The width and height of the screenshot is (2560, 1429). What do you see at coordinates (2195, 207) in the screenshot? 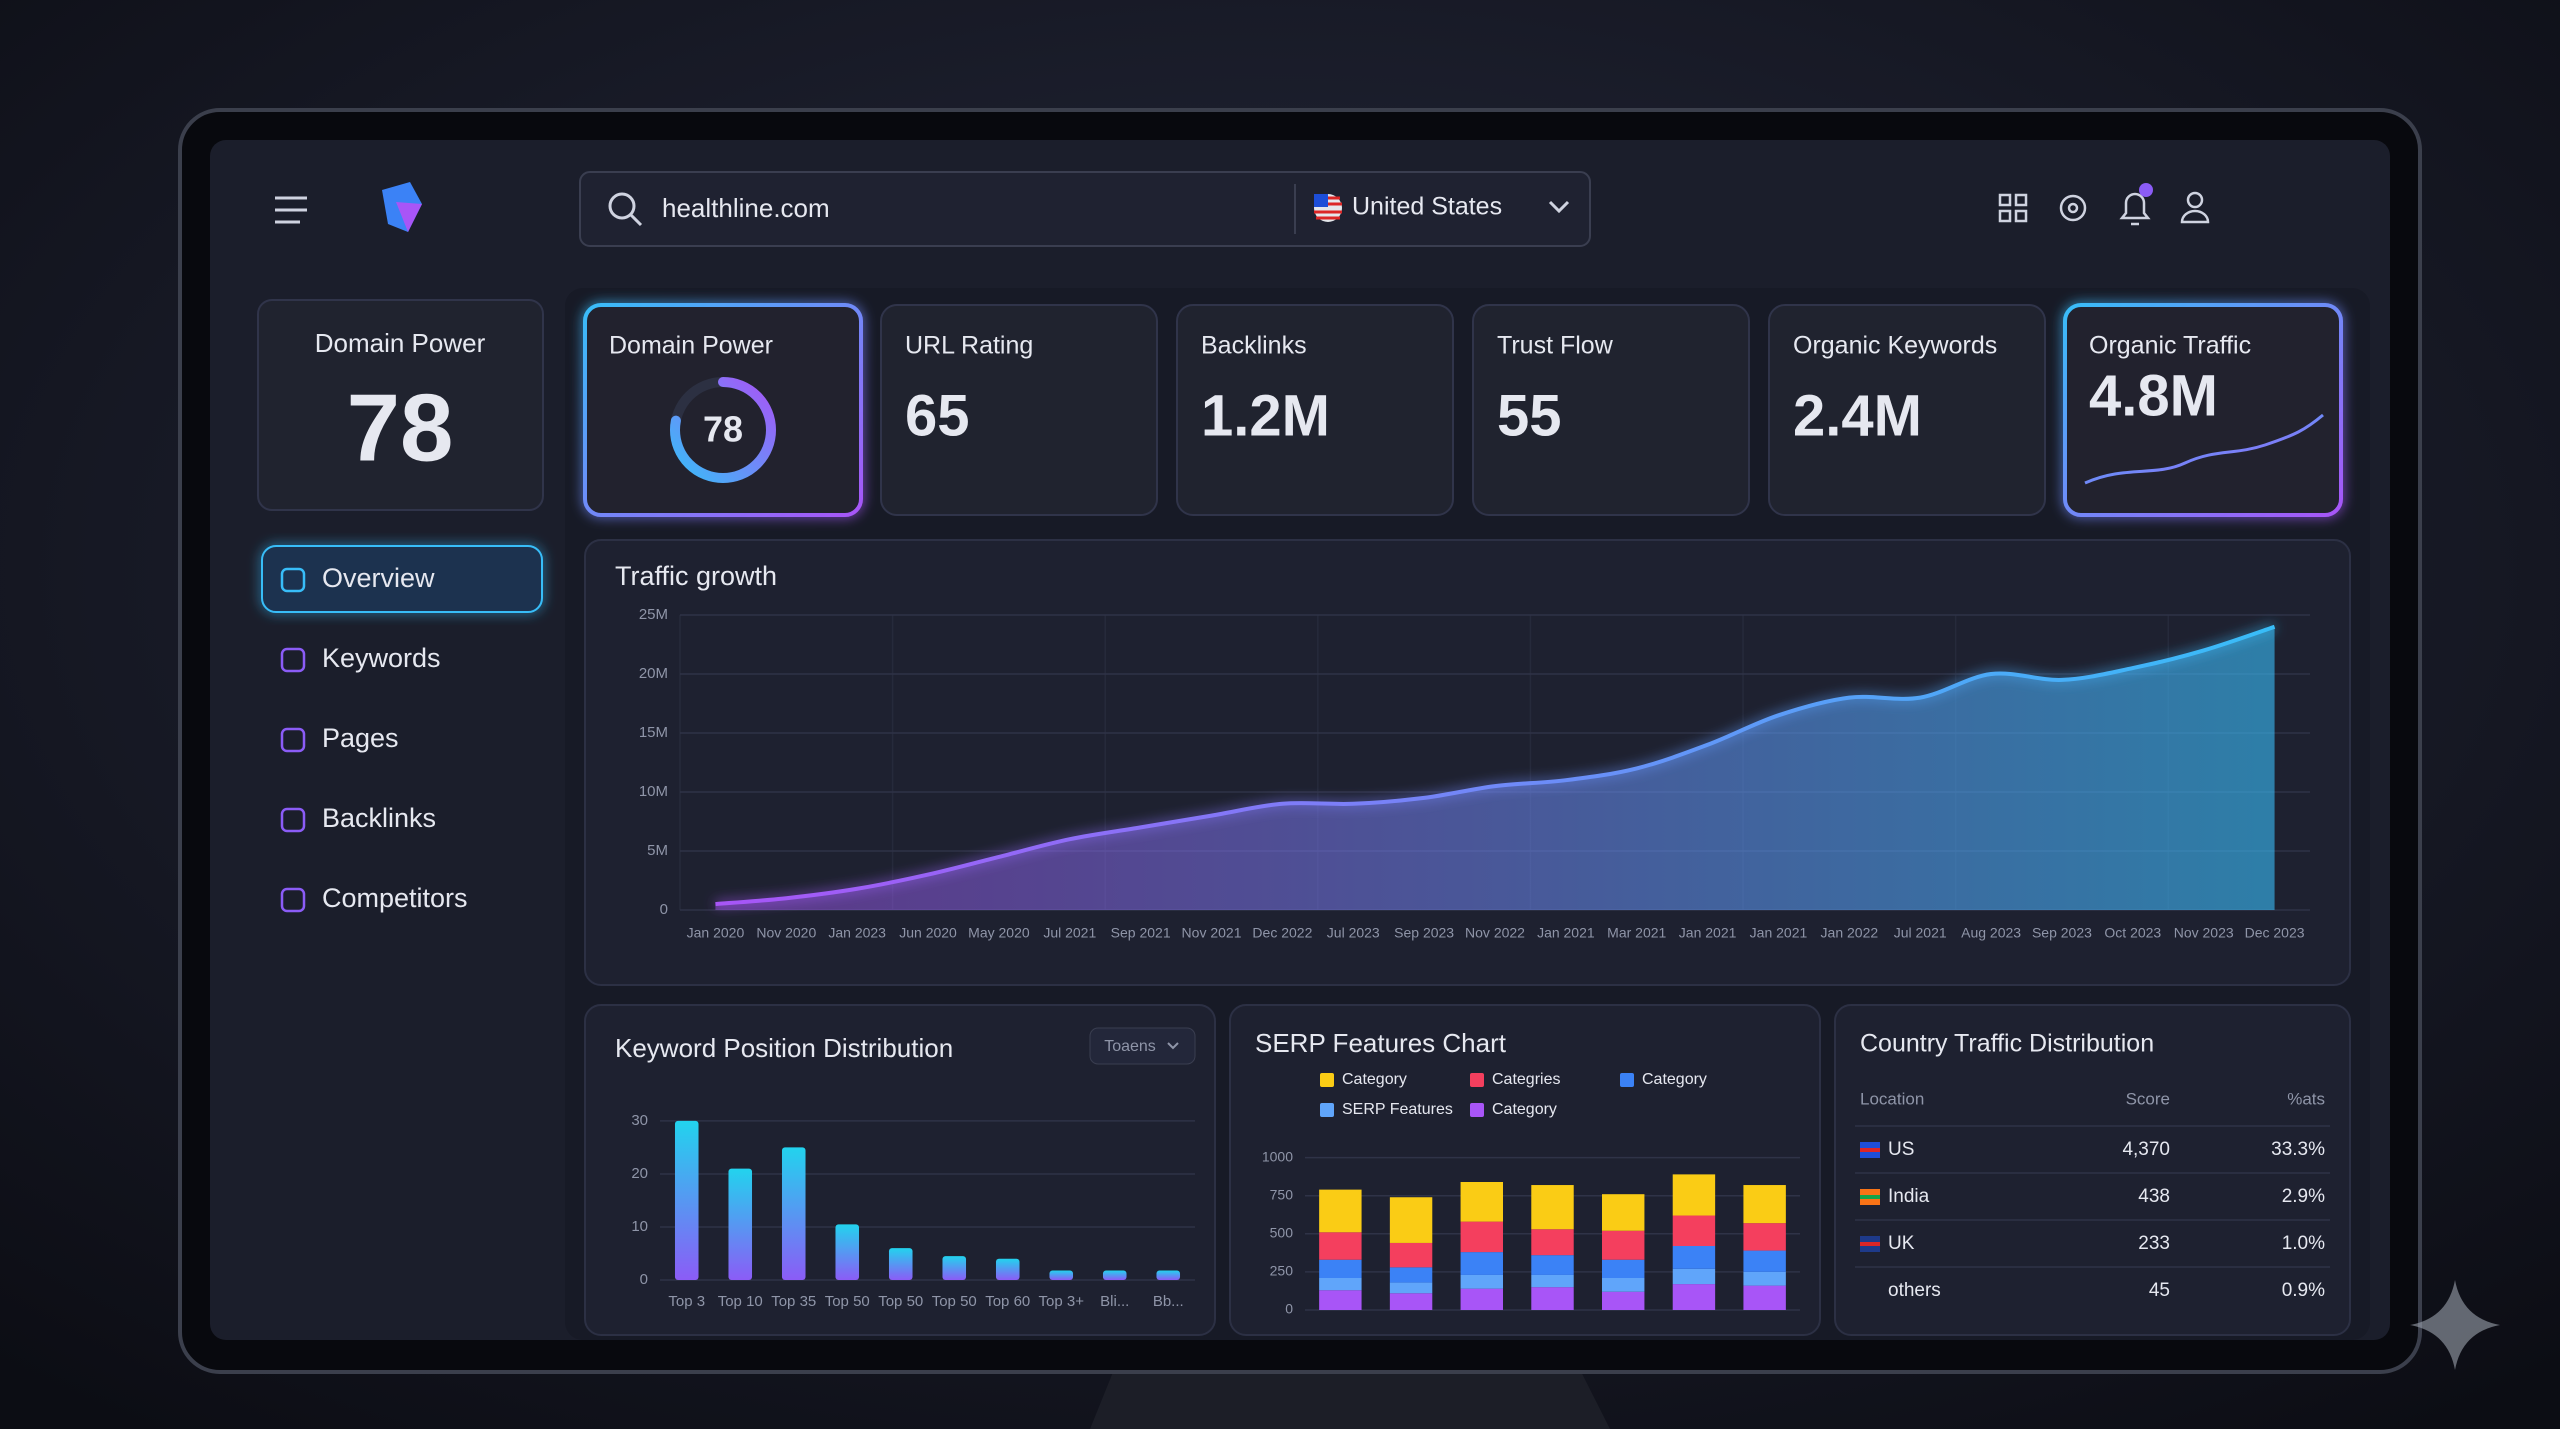
I see `user-icon` at bounding box center [2195, 207].